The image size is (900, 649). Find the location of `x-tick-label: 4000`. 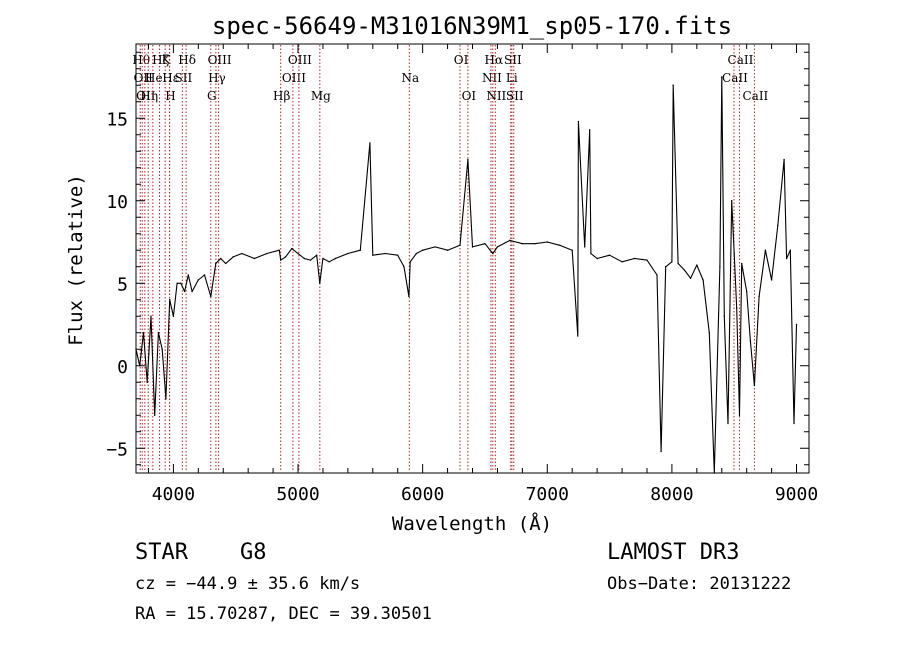

x-tick-label: 4000 is located at coordinates (173, 494).